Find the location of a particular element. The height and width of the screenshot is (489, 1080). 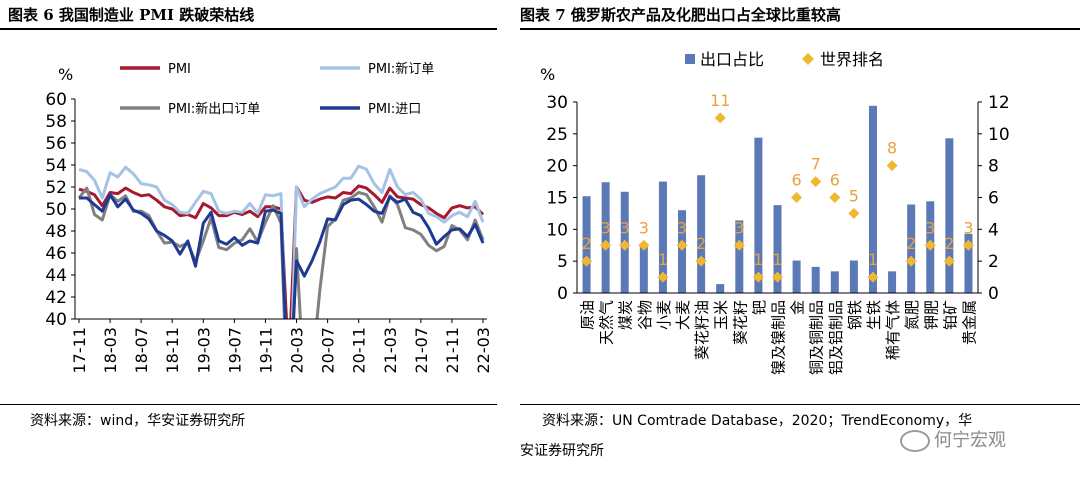

category-label: 铝及铝制品 is located at coordinates (836, 337).